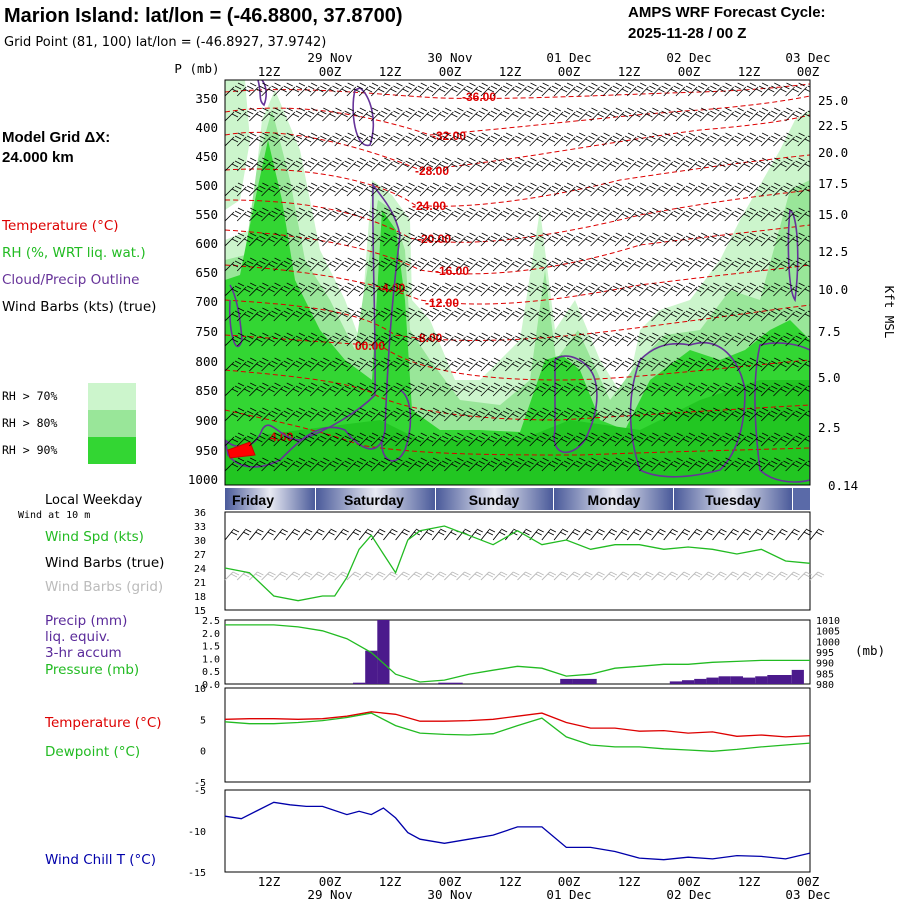 Image resolution: width=900 pixels, height=900 pixels. I want to click on y-tick-label: 5, so click(203, 720).